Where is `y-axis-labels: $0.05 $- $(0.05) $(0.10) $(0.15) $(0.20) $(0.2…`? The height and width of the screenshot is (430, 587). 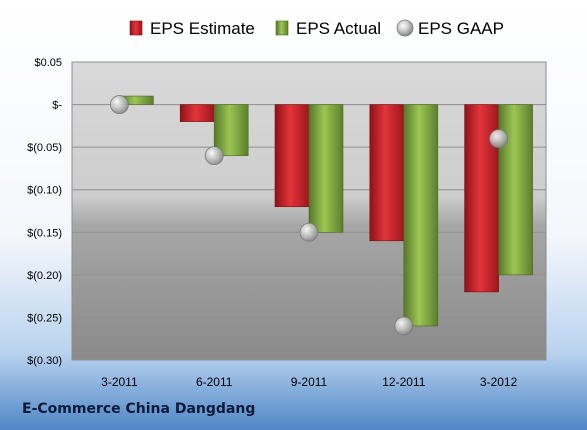 y-axis-labels: $0.05 $- $(0.05) $(0.10) $(0.15) $(0.20) $(0.2… is located at coordinates (44, 212).